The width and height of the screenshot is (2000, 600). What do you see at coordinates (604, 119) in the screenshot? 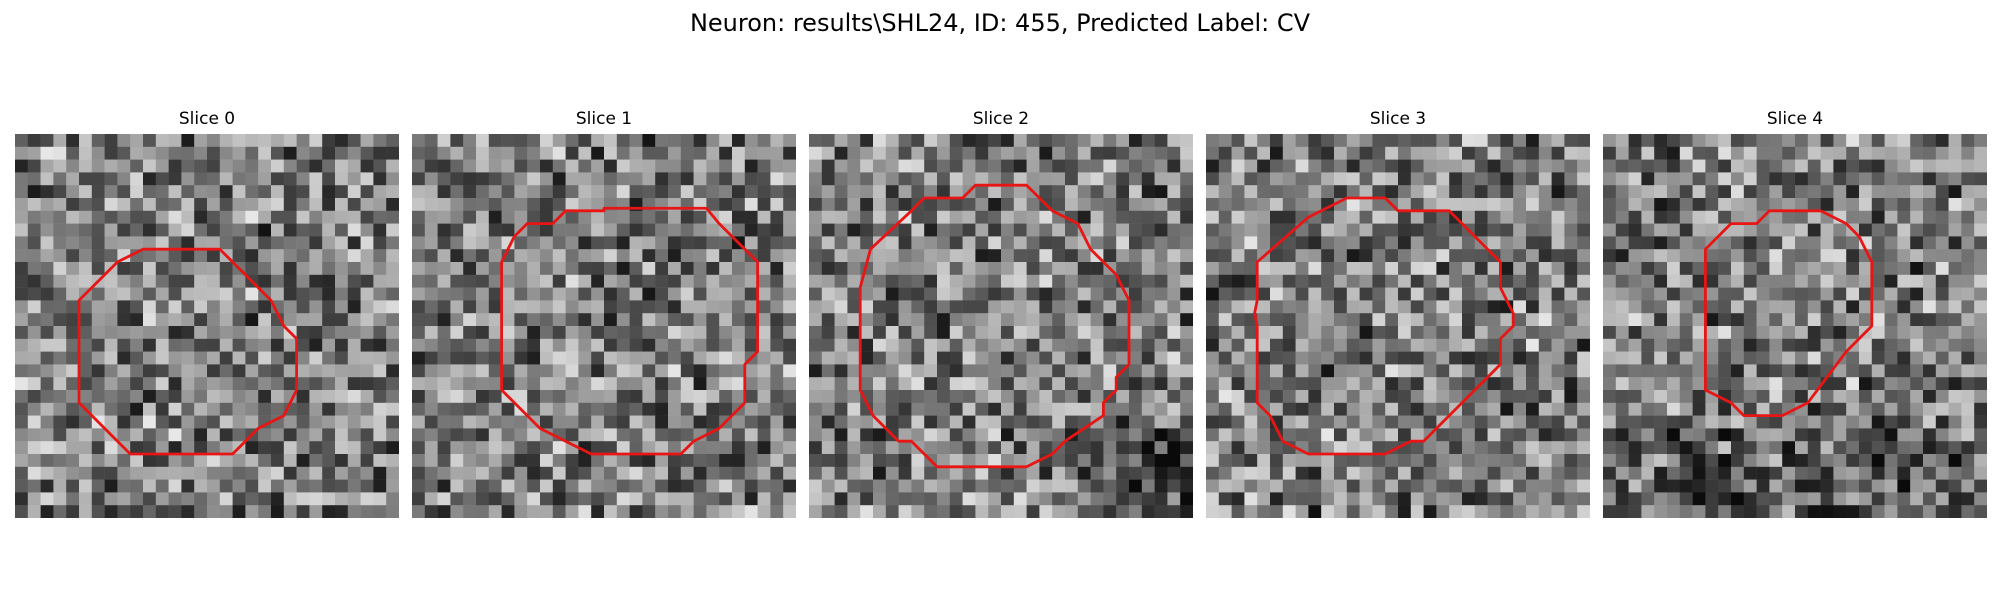
I see `slice-title: Slice 1` at bounding box center [604, 119].